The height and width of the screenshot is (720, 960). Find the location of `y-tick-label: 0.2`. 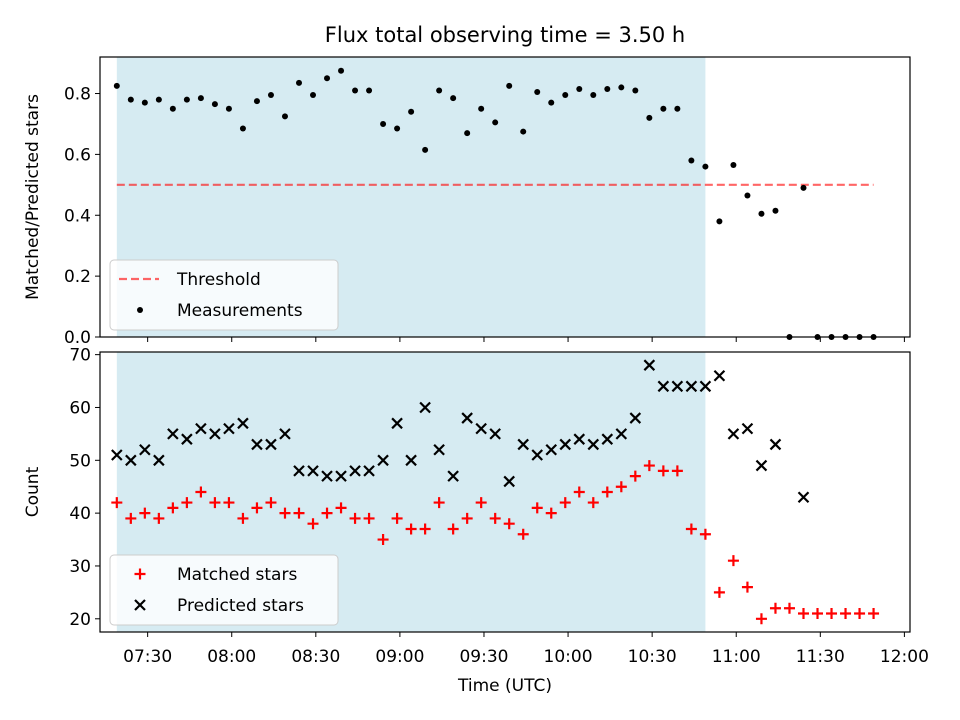

y-tick-label: 0.2 is located at coordinates (77, 277).